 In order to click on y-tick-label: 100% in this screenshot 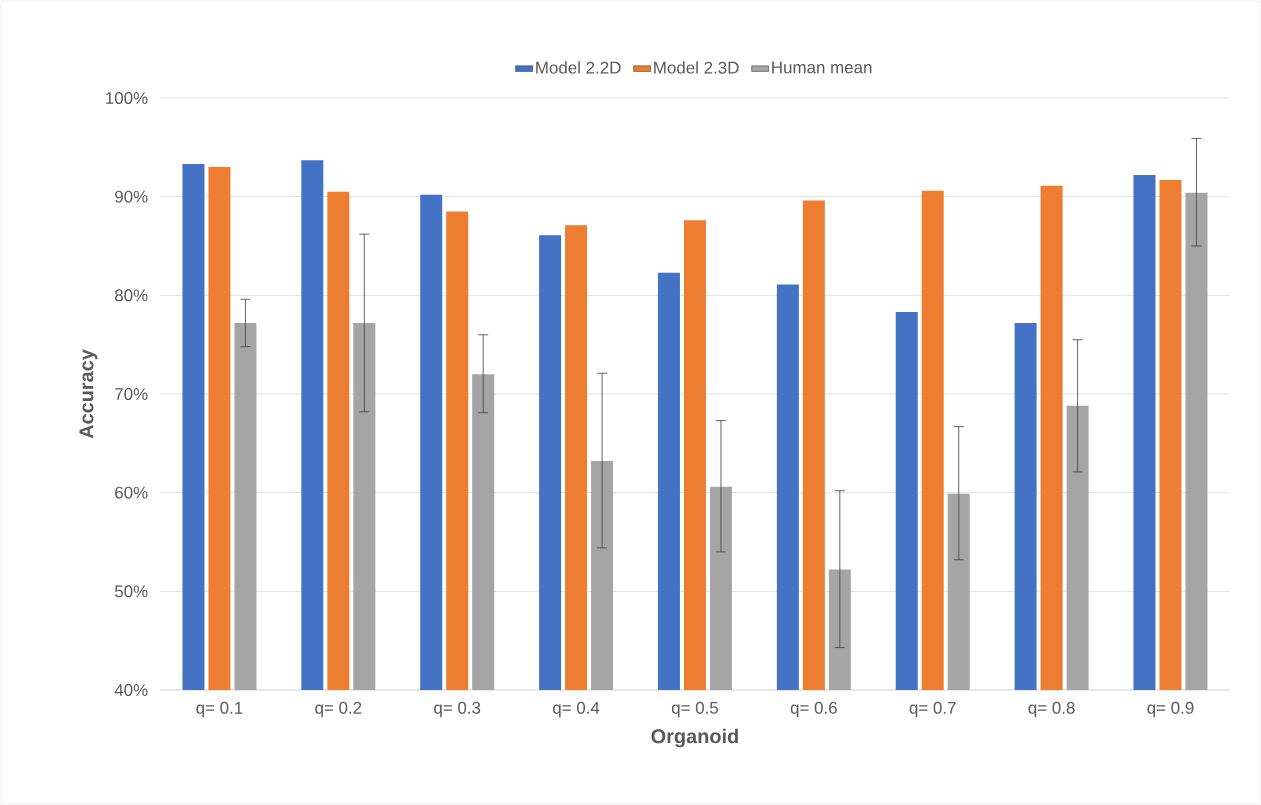, I will do `click(127, 97)`.